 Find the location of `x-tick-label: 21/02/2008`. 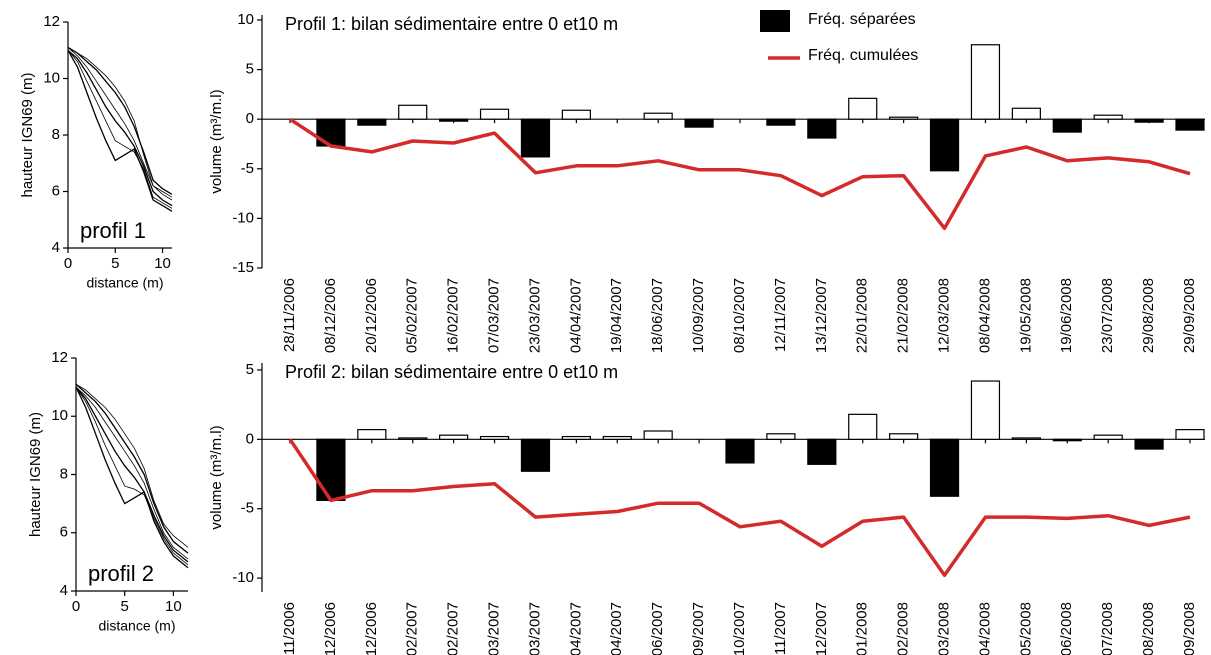

x-tick-label: 21/02/2008 is located at coordinates (903, 628).